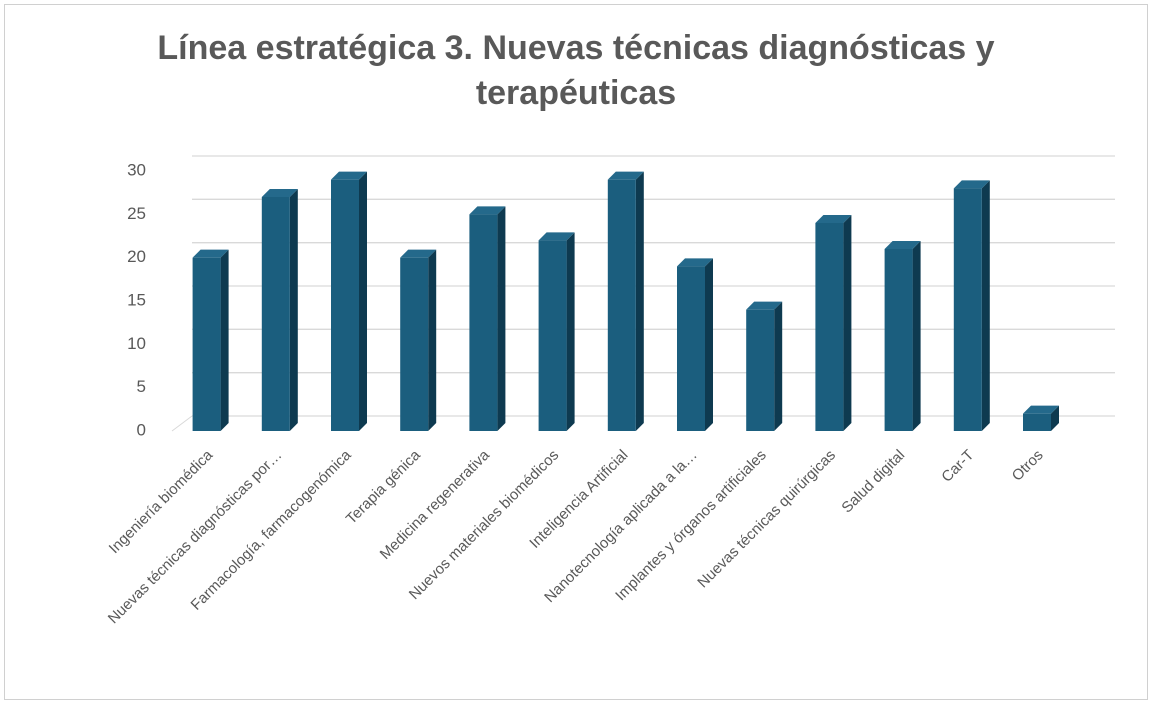  I want to click on y-tick-label: 30, so click(136, 169).